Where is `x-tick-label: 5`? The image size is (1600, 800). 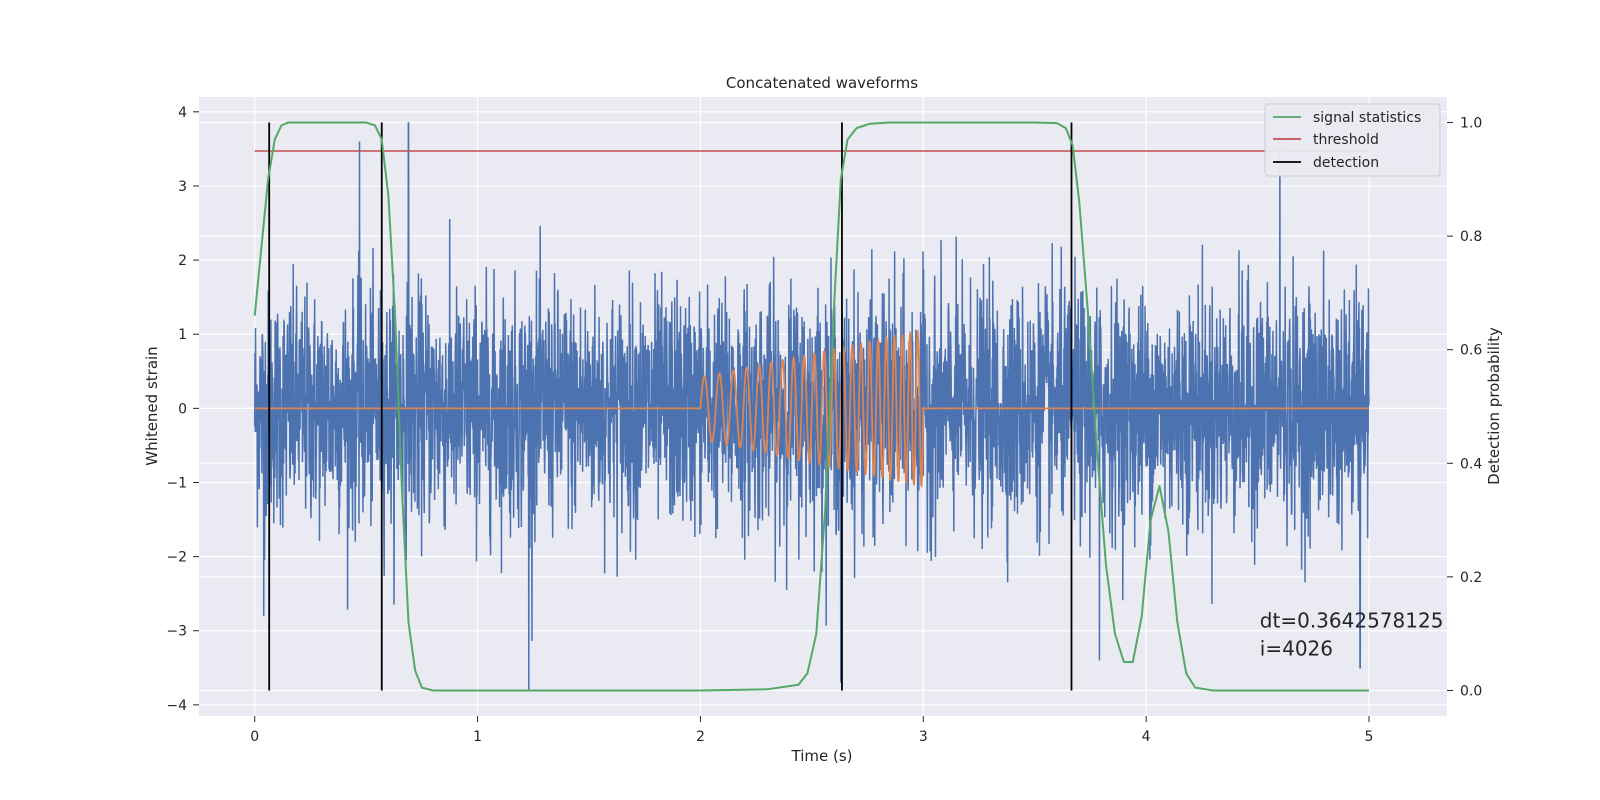
x-tick-label: 5 is located at coordinates (1369, 737).